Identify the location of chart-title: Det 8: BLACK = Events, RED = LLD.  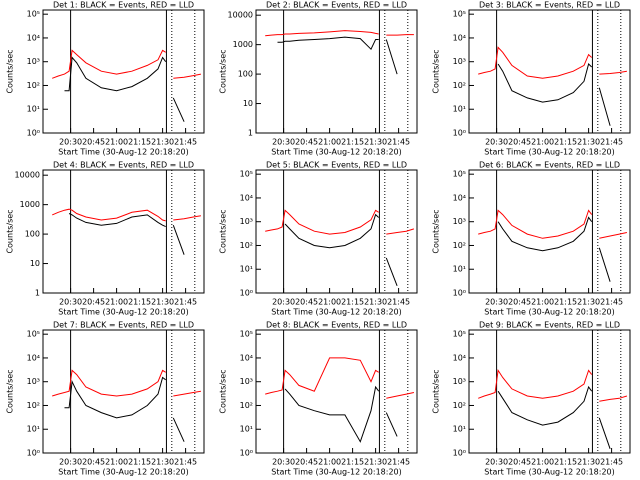
(336, 325).